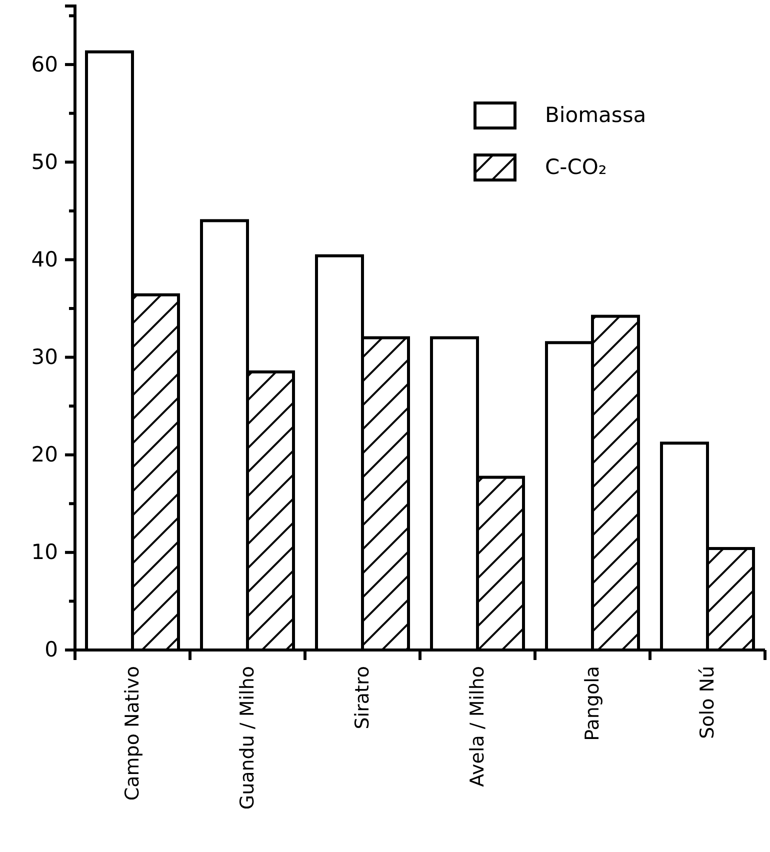  I want to click on y-tick-label: 40, so click(44, 259).